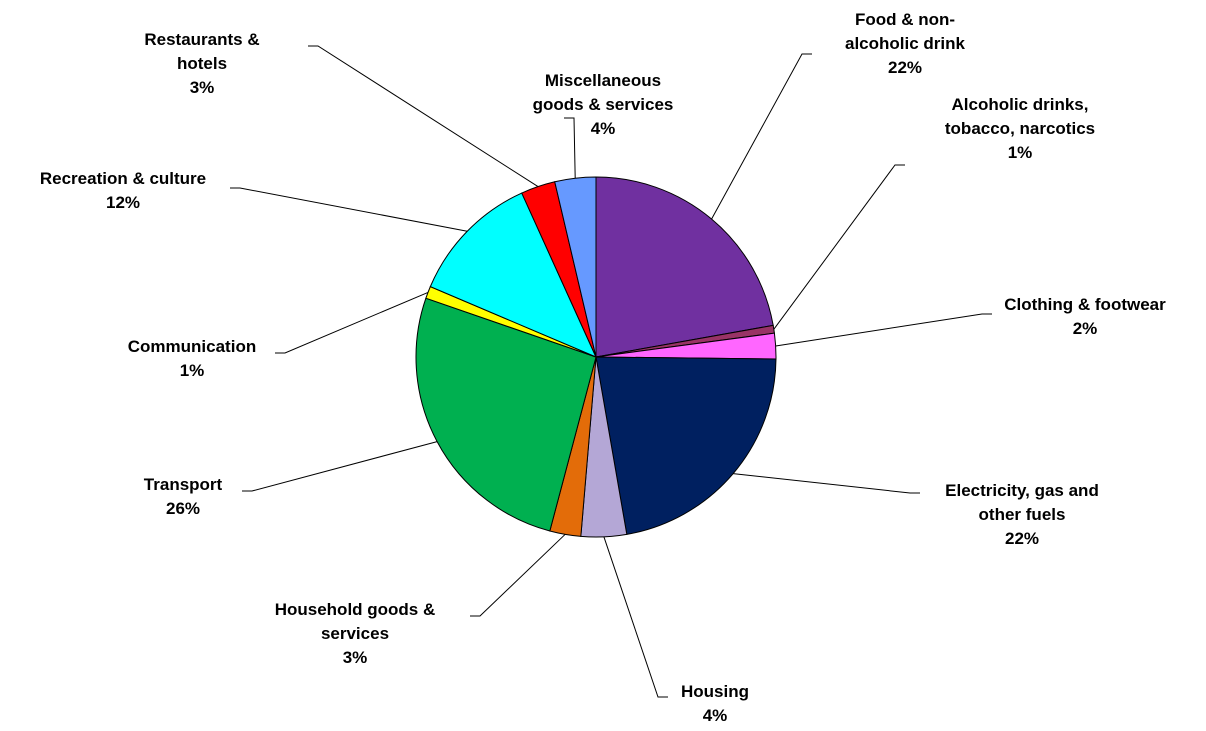 Image resolution: width=1206 pixels, height=731 pixels. What do you see at coordinates (355, 633) in the screenshot?
I see `slice-label-household-goods-and-services: services` at bounding box center [355, 633].